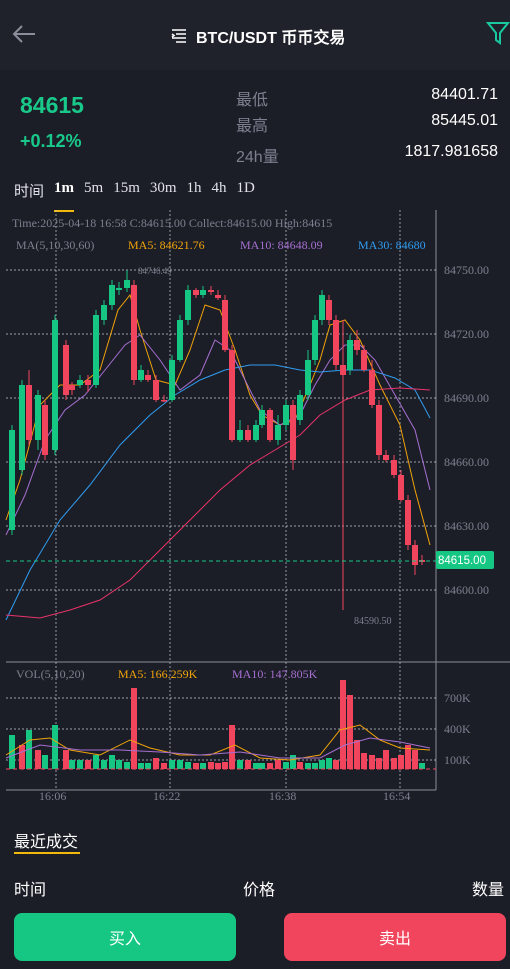 This screenshot has width=510, height=969. What do you see at coordinates (466, 270) in the screenshot?
I see `price-tick-label: 84750.00` at bounding box center [466, 270].